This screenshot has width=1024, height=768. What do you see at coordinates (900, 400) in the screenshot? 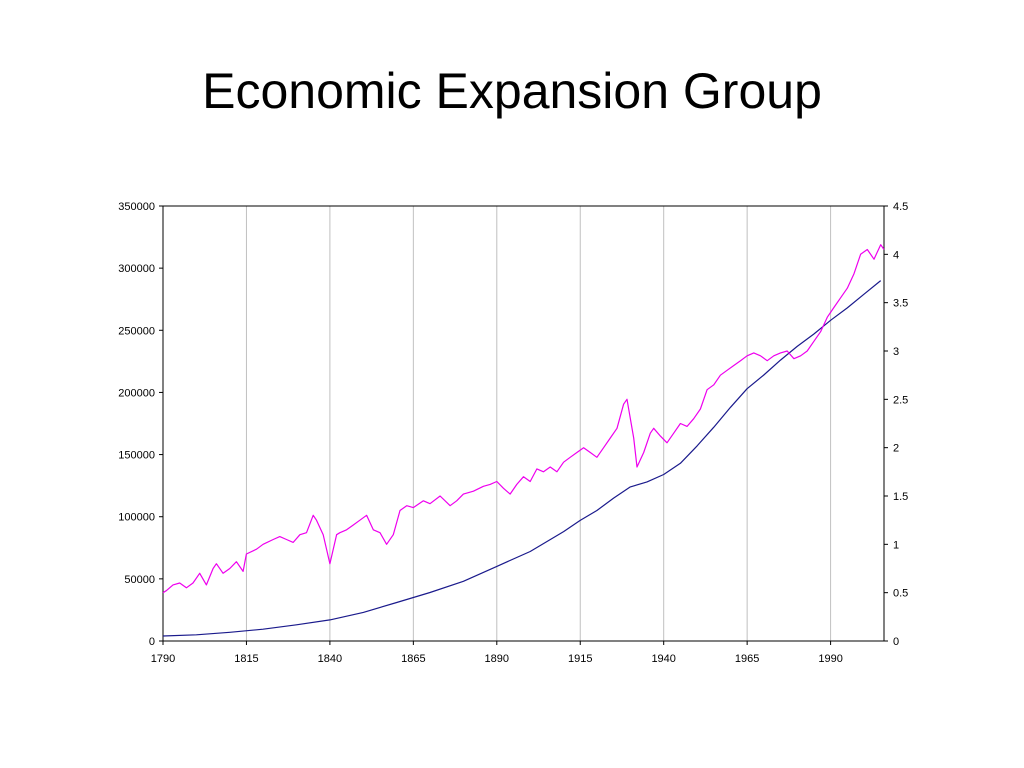
I see `y-right-tick-label: 2.5` at bounding box center [900, 400].